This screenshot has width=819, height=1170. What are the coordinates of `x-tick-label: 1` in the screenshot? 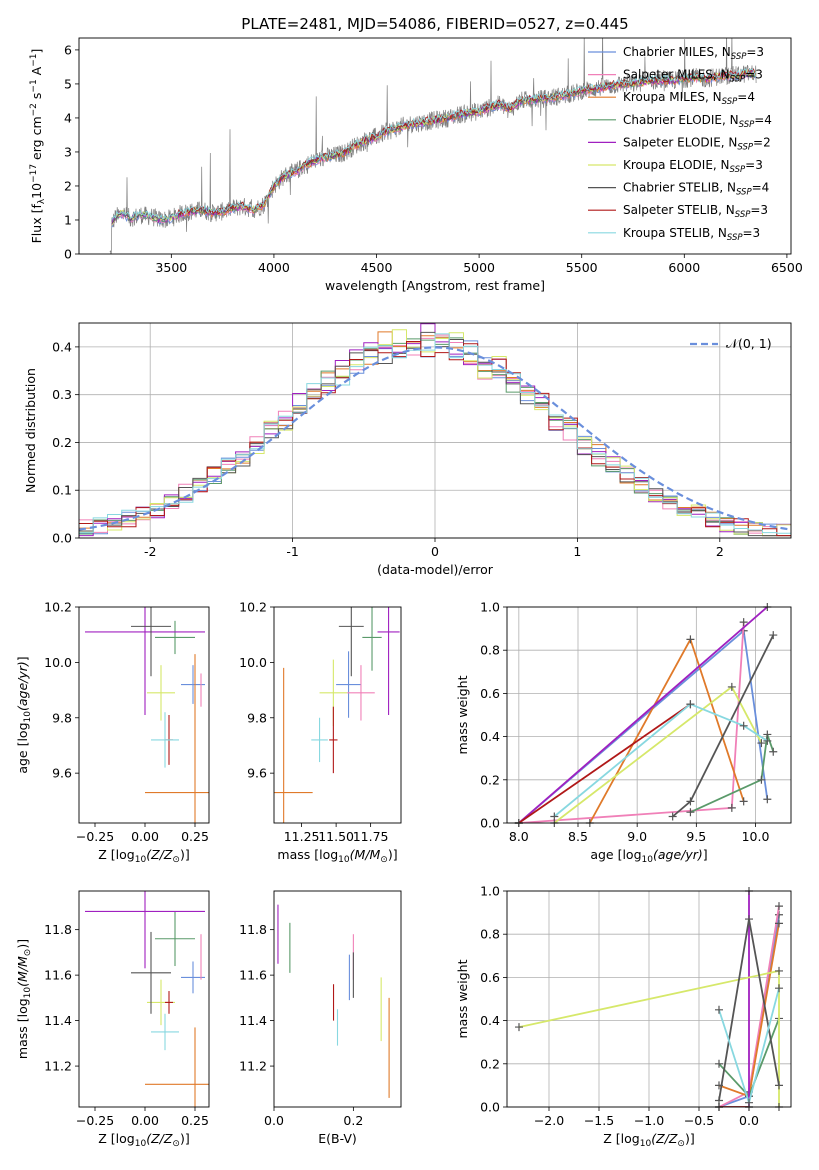 It's located at (577, 551).